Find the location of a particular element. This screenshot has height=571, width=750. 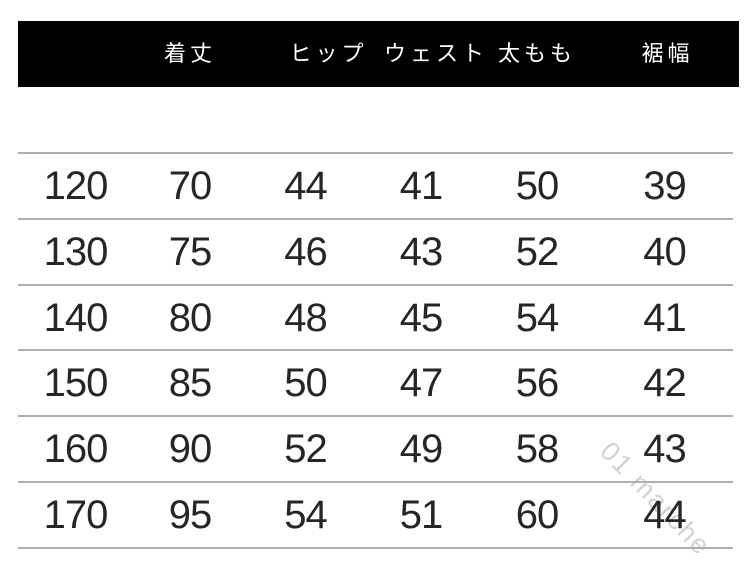

length-cell: 85 is located at coordinates (190, 383).